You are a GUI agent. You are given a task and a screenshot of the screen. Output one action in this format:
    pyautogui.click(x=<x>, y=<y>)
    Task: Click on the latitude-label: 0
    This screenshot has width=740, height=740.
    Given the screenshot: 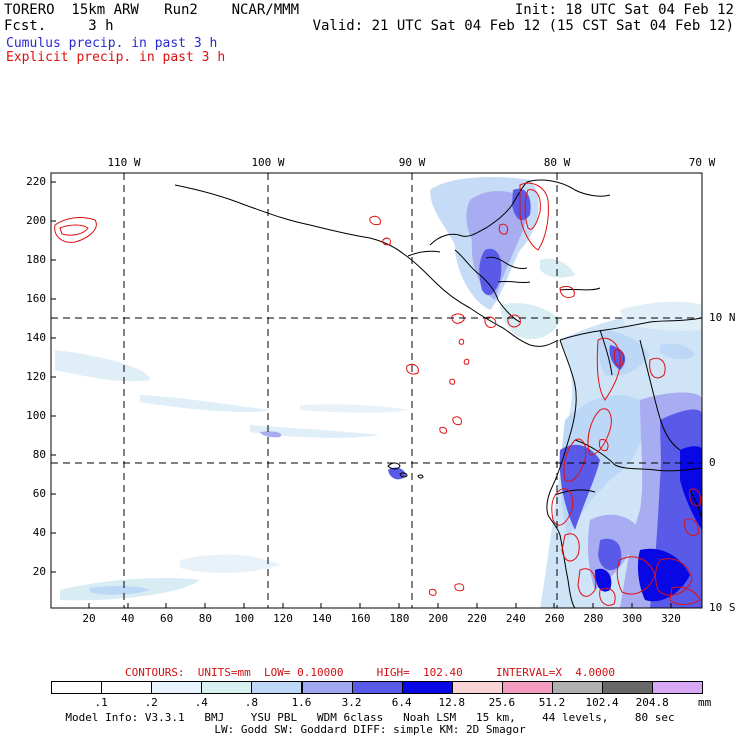 What is the action you would take?
    pyautogui.click(x=712, y=462)
    